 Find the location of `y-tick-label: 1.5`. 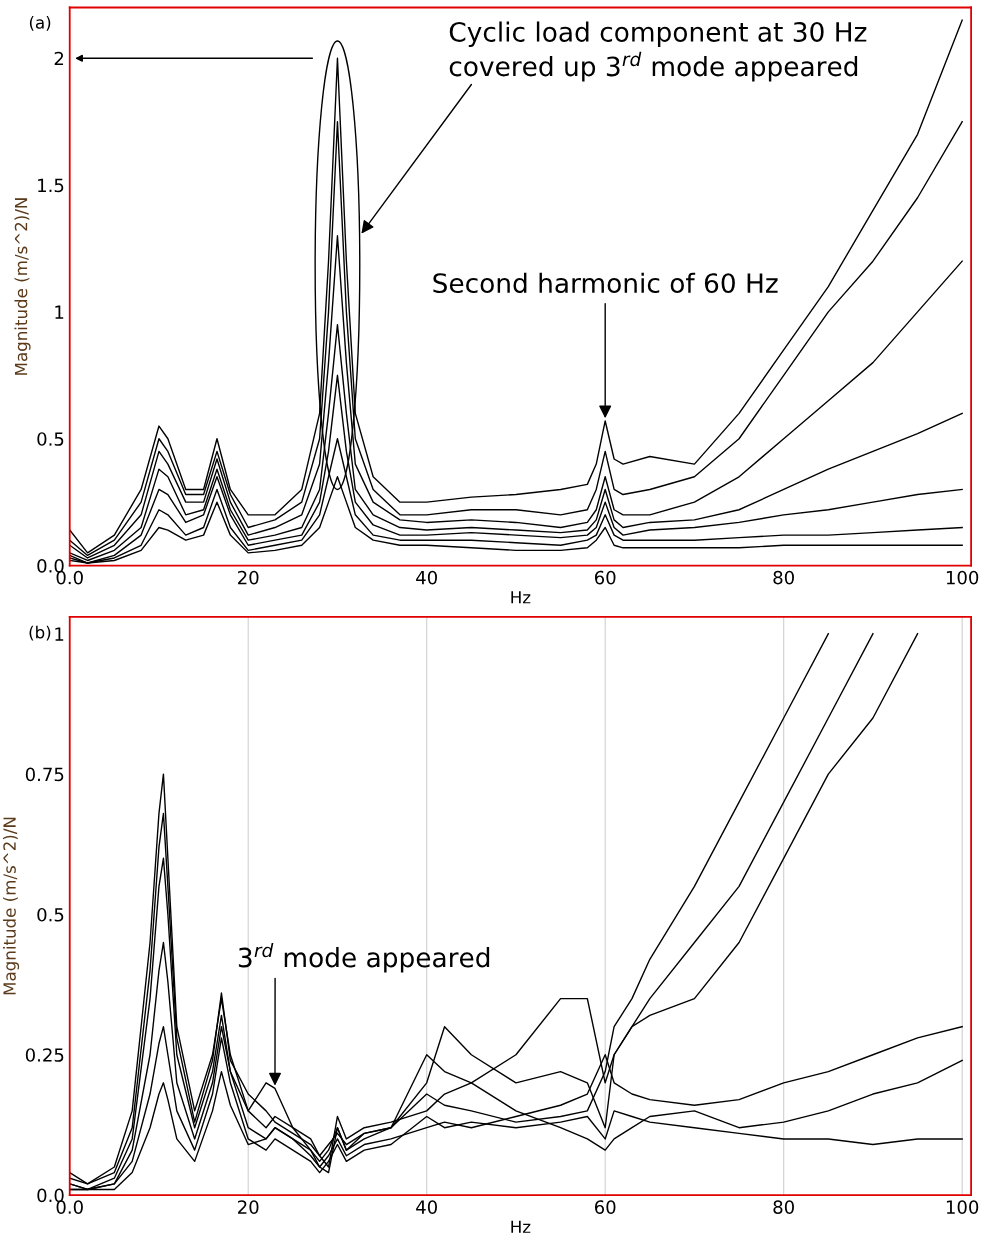

y-tick-label: 1.5 is located at coordinates (51, 185).